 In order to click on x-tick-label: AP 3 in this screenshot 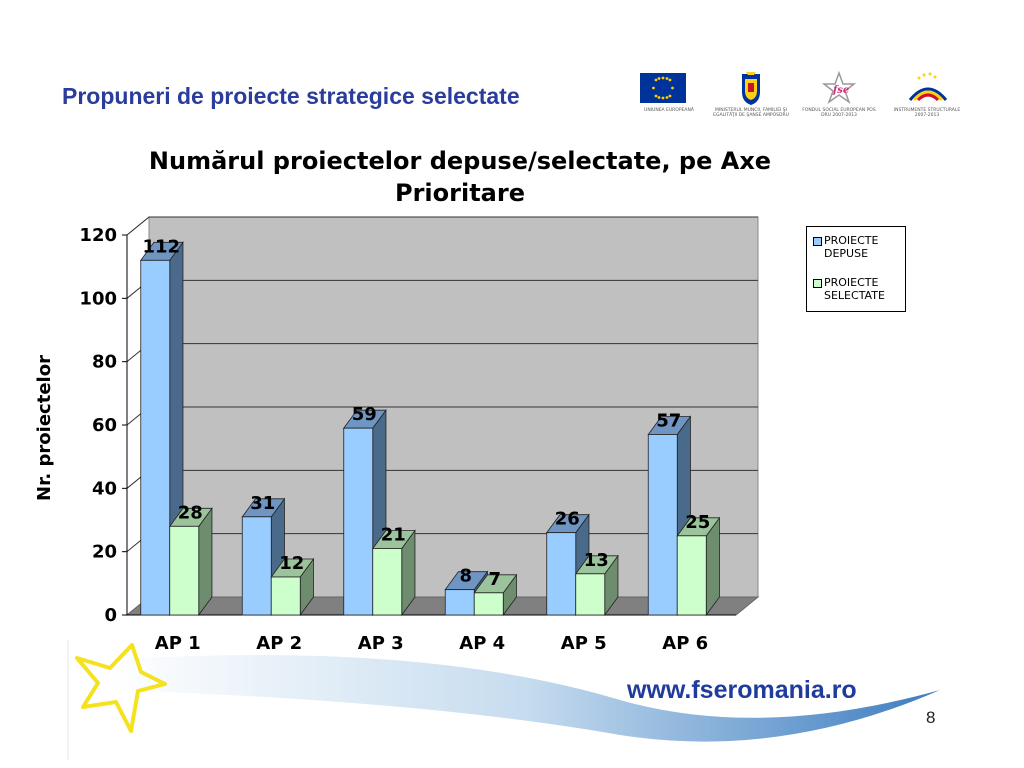, I will do `click(381, 643)`.